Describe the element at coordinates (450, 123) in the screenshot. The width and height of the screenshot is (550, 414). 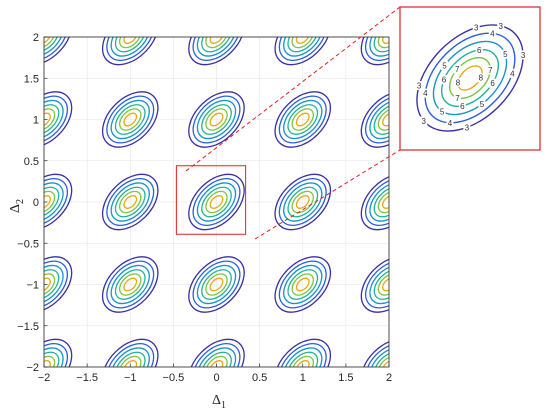
I see `inset-contour-label: 4` at that location.